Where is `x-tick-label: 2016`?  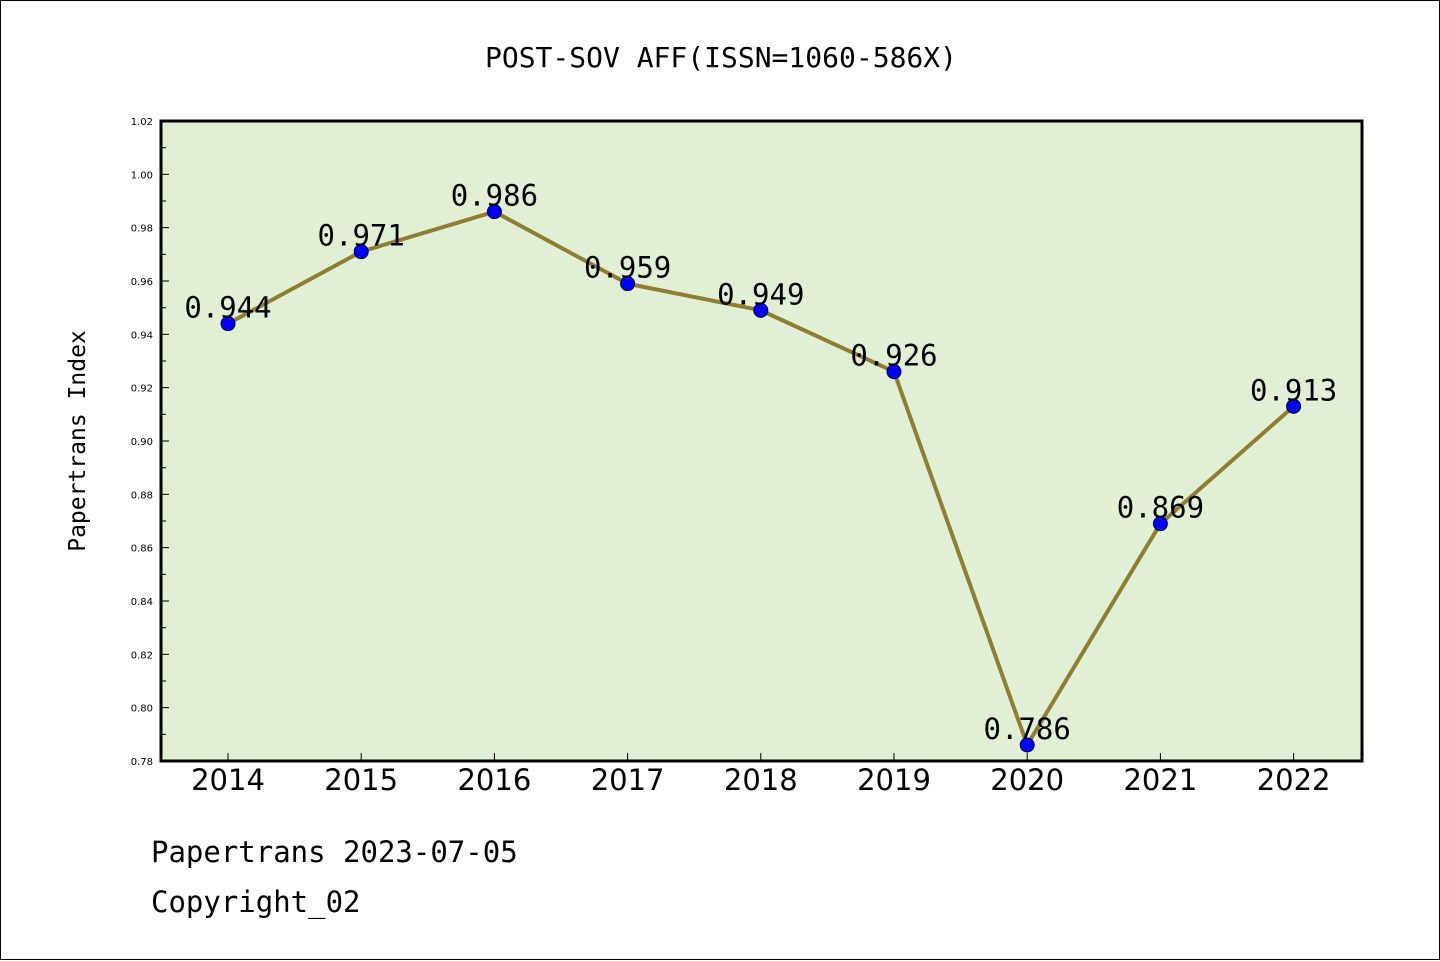
x-tick-label: 2016 is located at coordinates (494, 780).